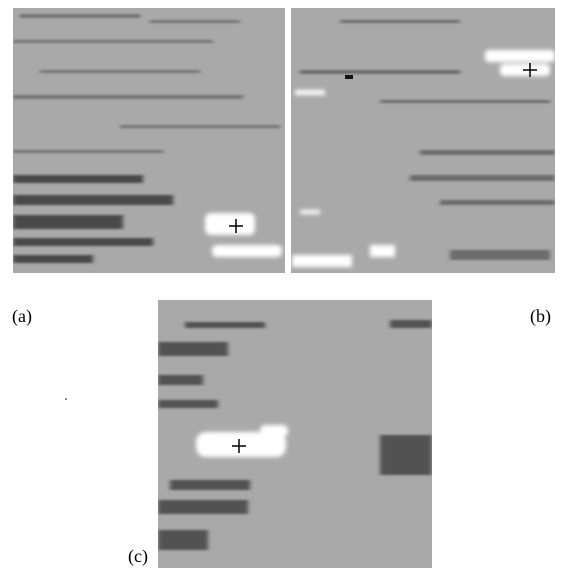 The height and width of the screenshot is (572, 561). What do you see at coordinates (540, 316) in the screenshot?
I see `panel-label: (b)` at bounding box center [540, 316].